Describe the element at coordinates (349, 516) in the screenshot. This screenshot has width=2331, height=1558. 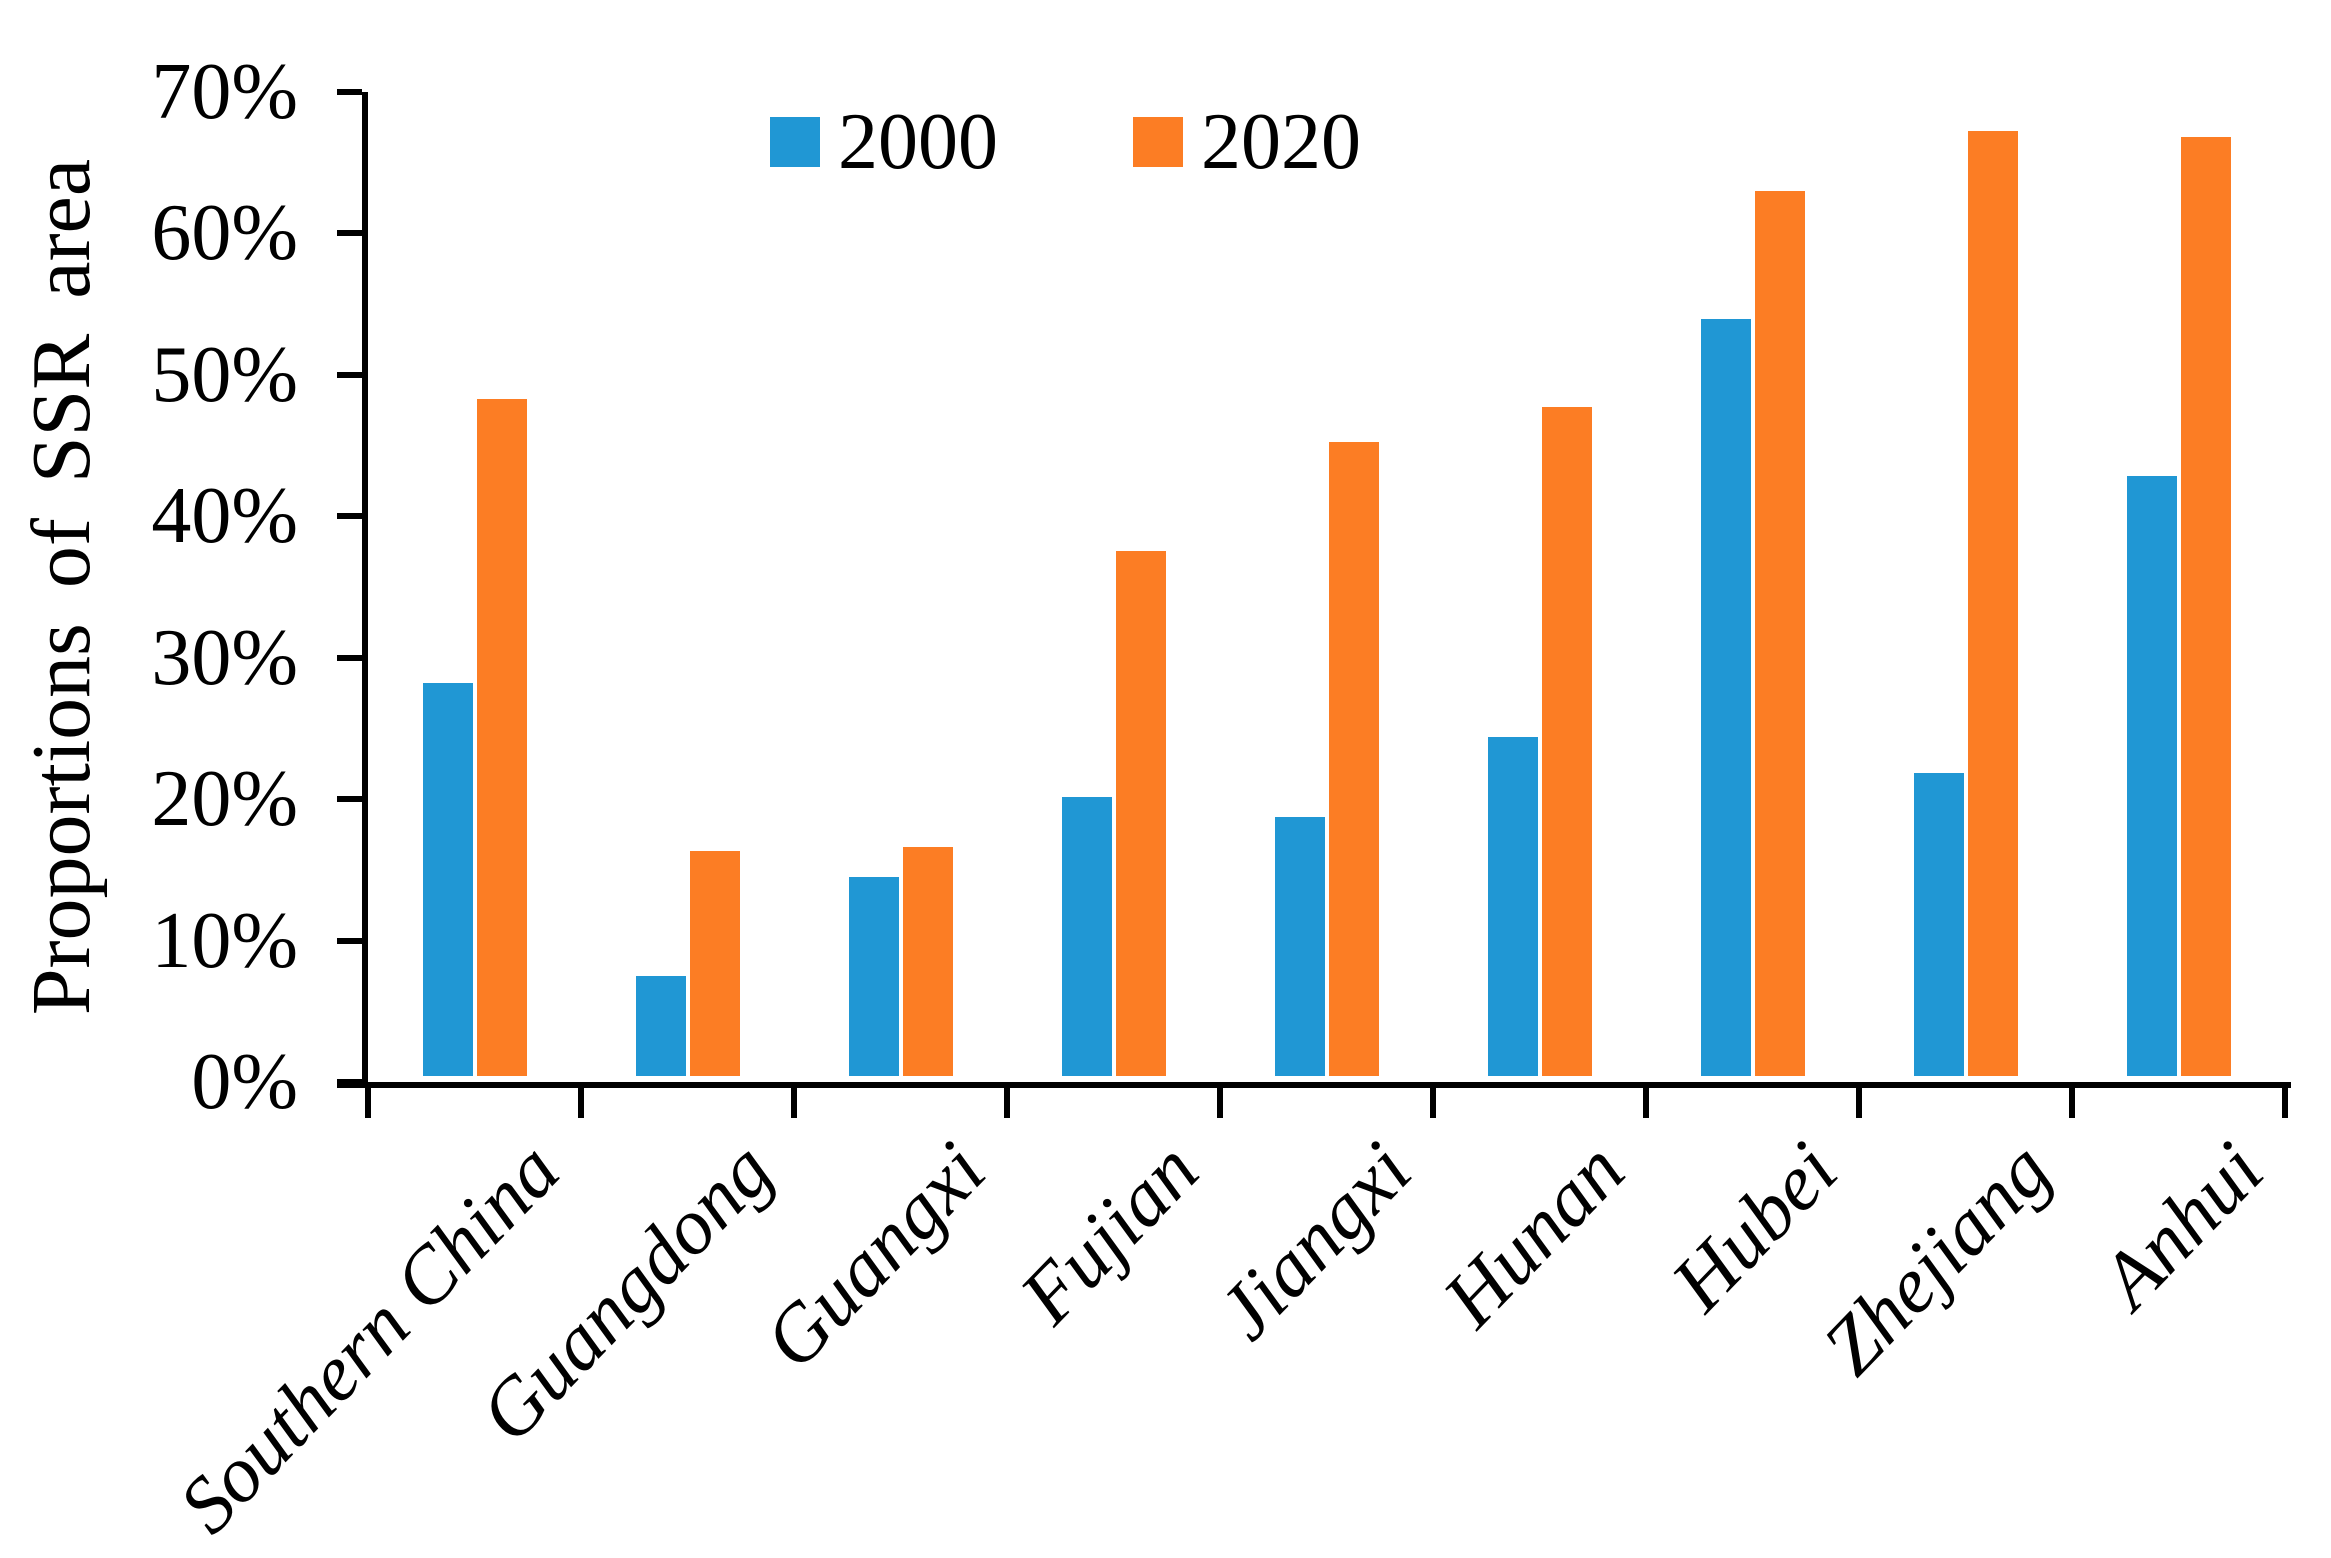
I see `y-tick-40-` at that location.